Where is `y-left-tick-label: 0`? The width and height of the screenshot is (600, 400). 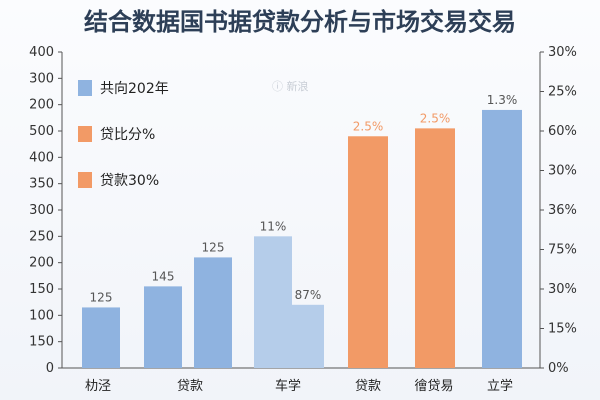 y-left-tick-label: 0 is located at coordinates (50, 368).